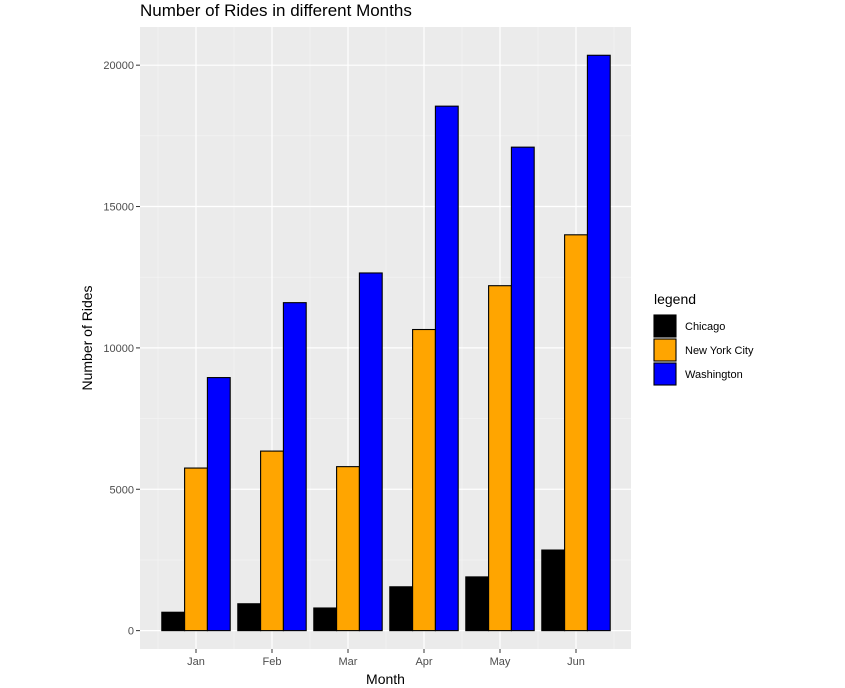  What do you see at coordinates (423, 662) in the screenshot?
I see `x-tick-label: Apr` at bounding box center [423, 662].